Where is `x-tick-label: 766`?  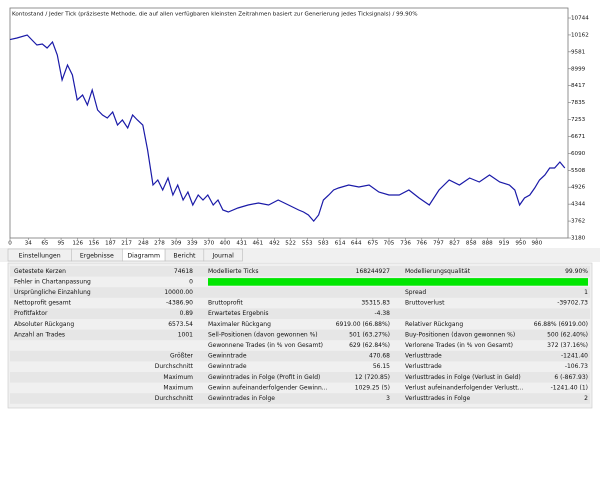 x-tick-label: 766 is located at coordinates (421, 244).